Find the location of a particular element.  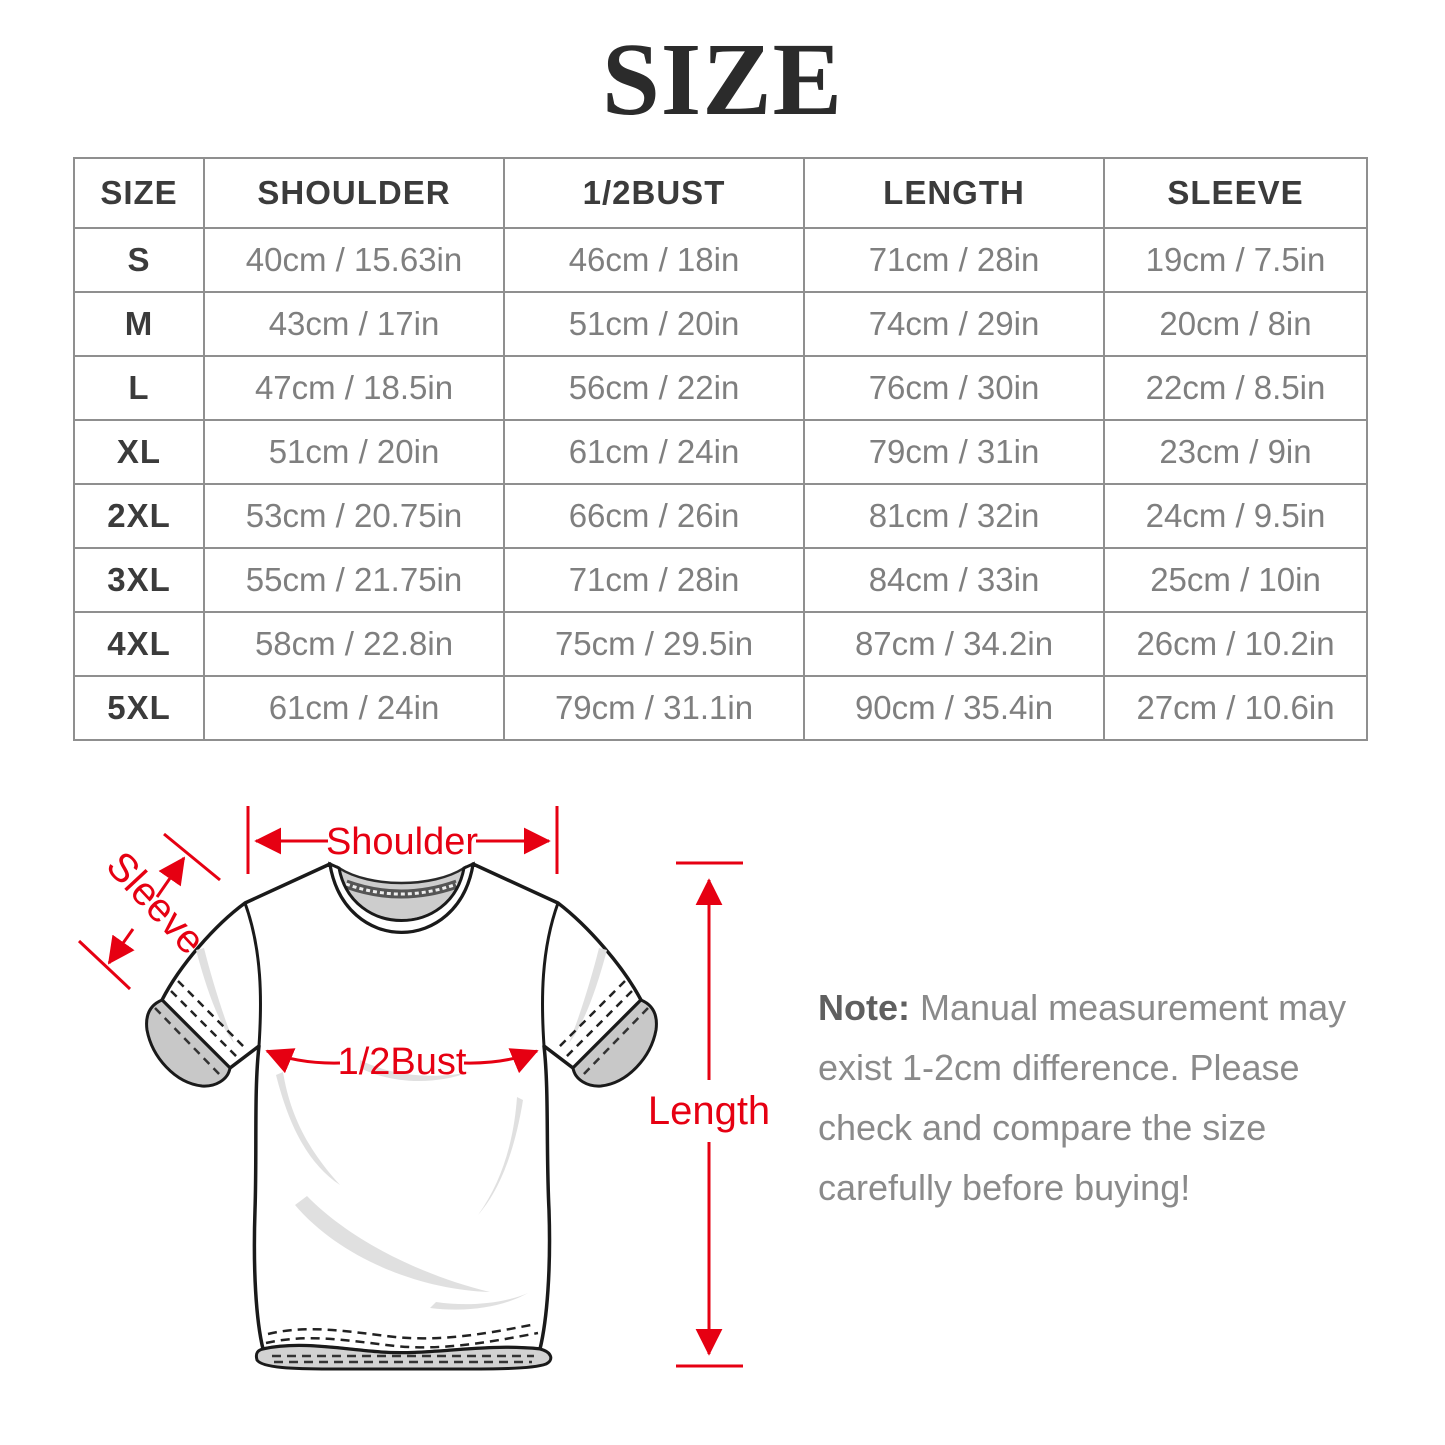

size-cell: L is located at coordinates (139, 388).